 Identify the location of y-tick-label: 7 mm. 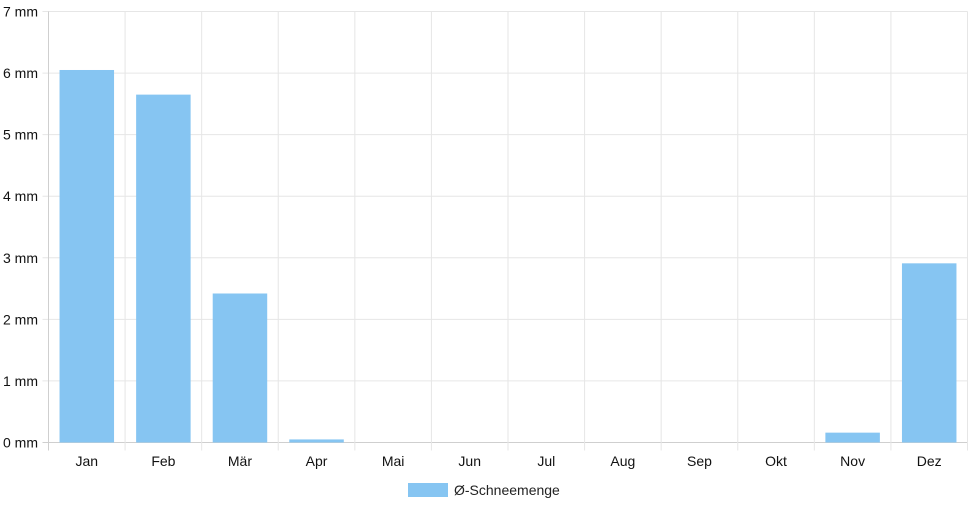
(20, 12).